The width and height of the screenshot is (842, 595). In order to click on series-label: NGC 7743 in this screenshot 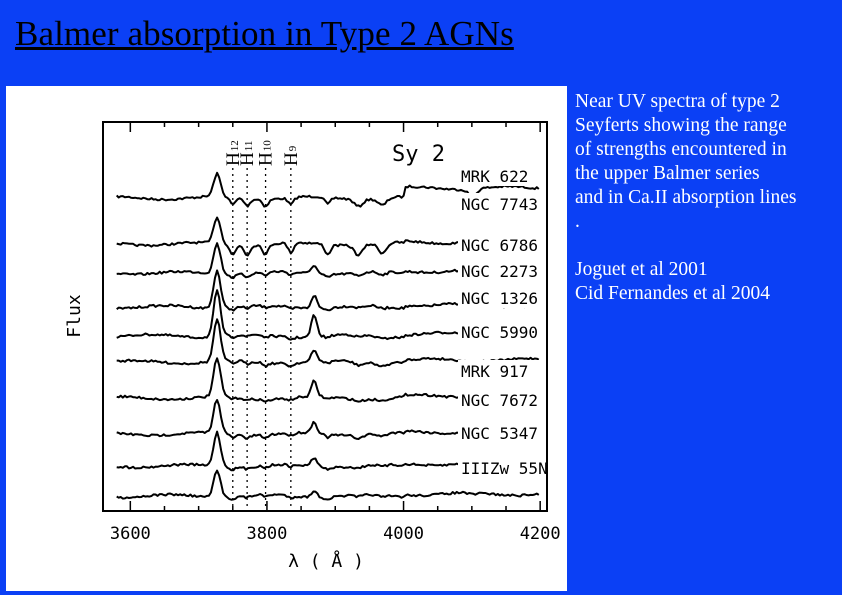, I will do `click(499, 204)`.